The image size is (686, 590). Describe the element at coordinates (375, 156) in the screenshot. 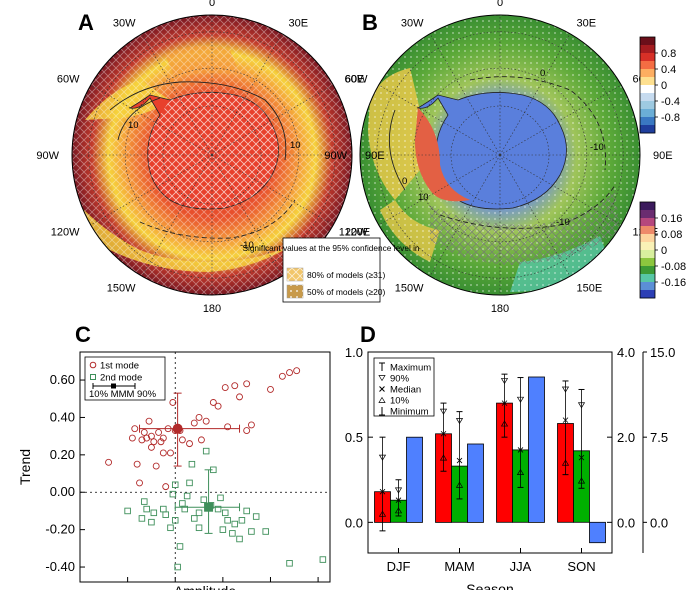

I see `map-a-lon-label-90e: 90E` at that location.